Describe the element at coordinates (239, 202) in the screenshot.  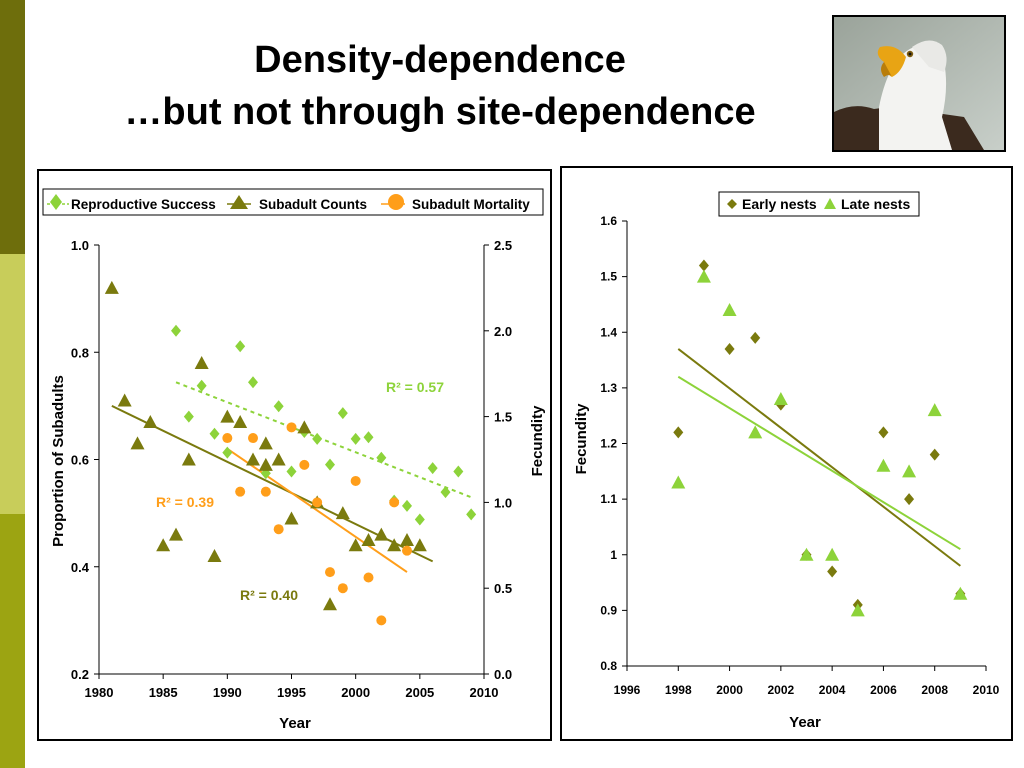
I see `legend-marker-subadult` at that location.